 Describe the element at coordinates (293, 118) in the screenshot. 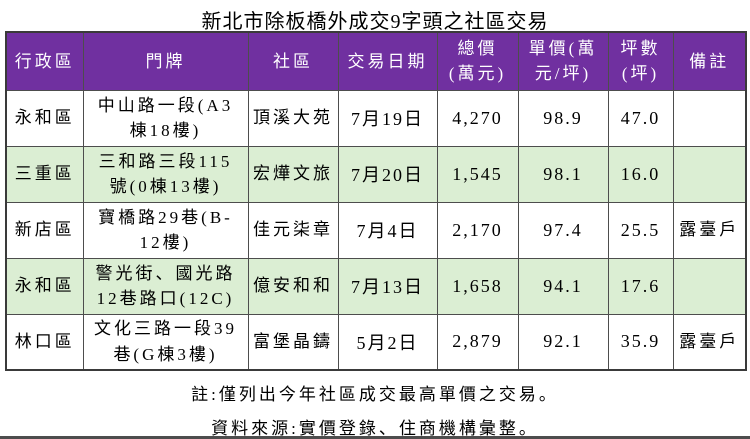

I see `cell-community: 頂溪大苑` at that location.